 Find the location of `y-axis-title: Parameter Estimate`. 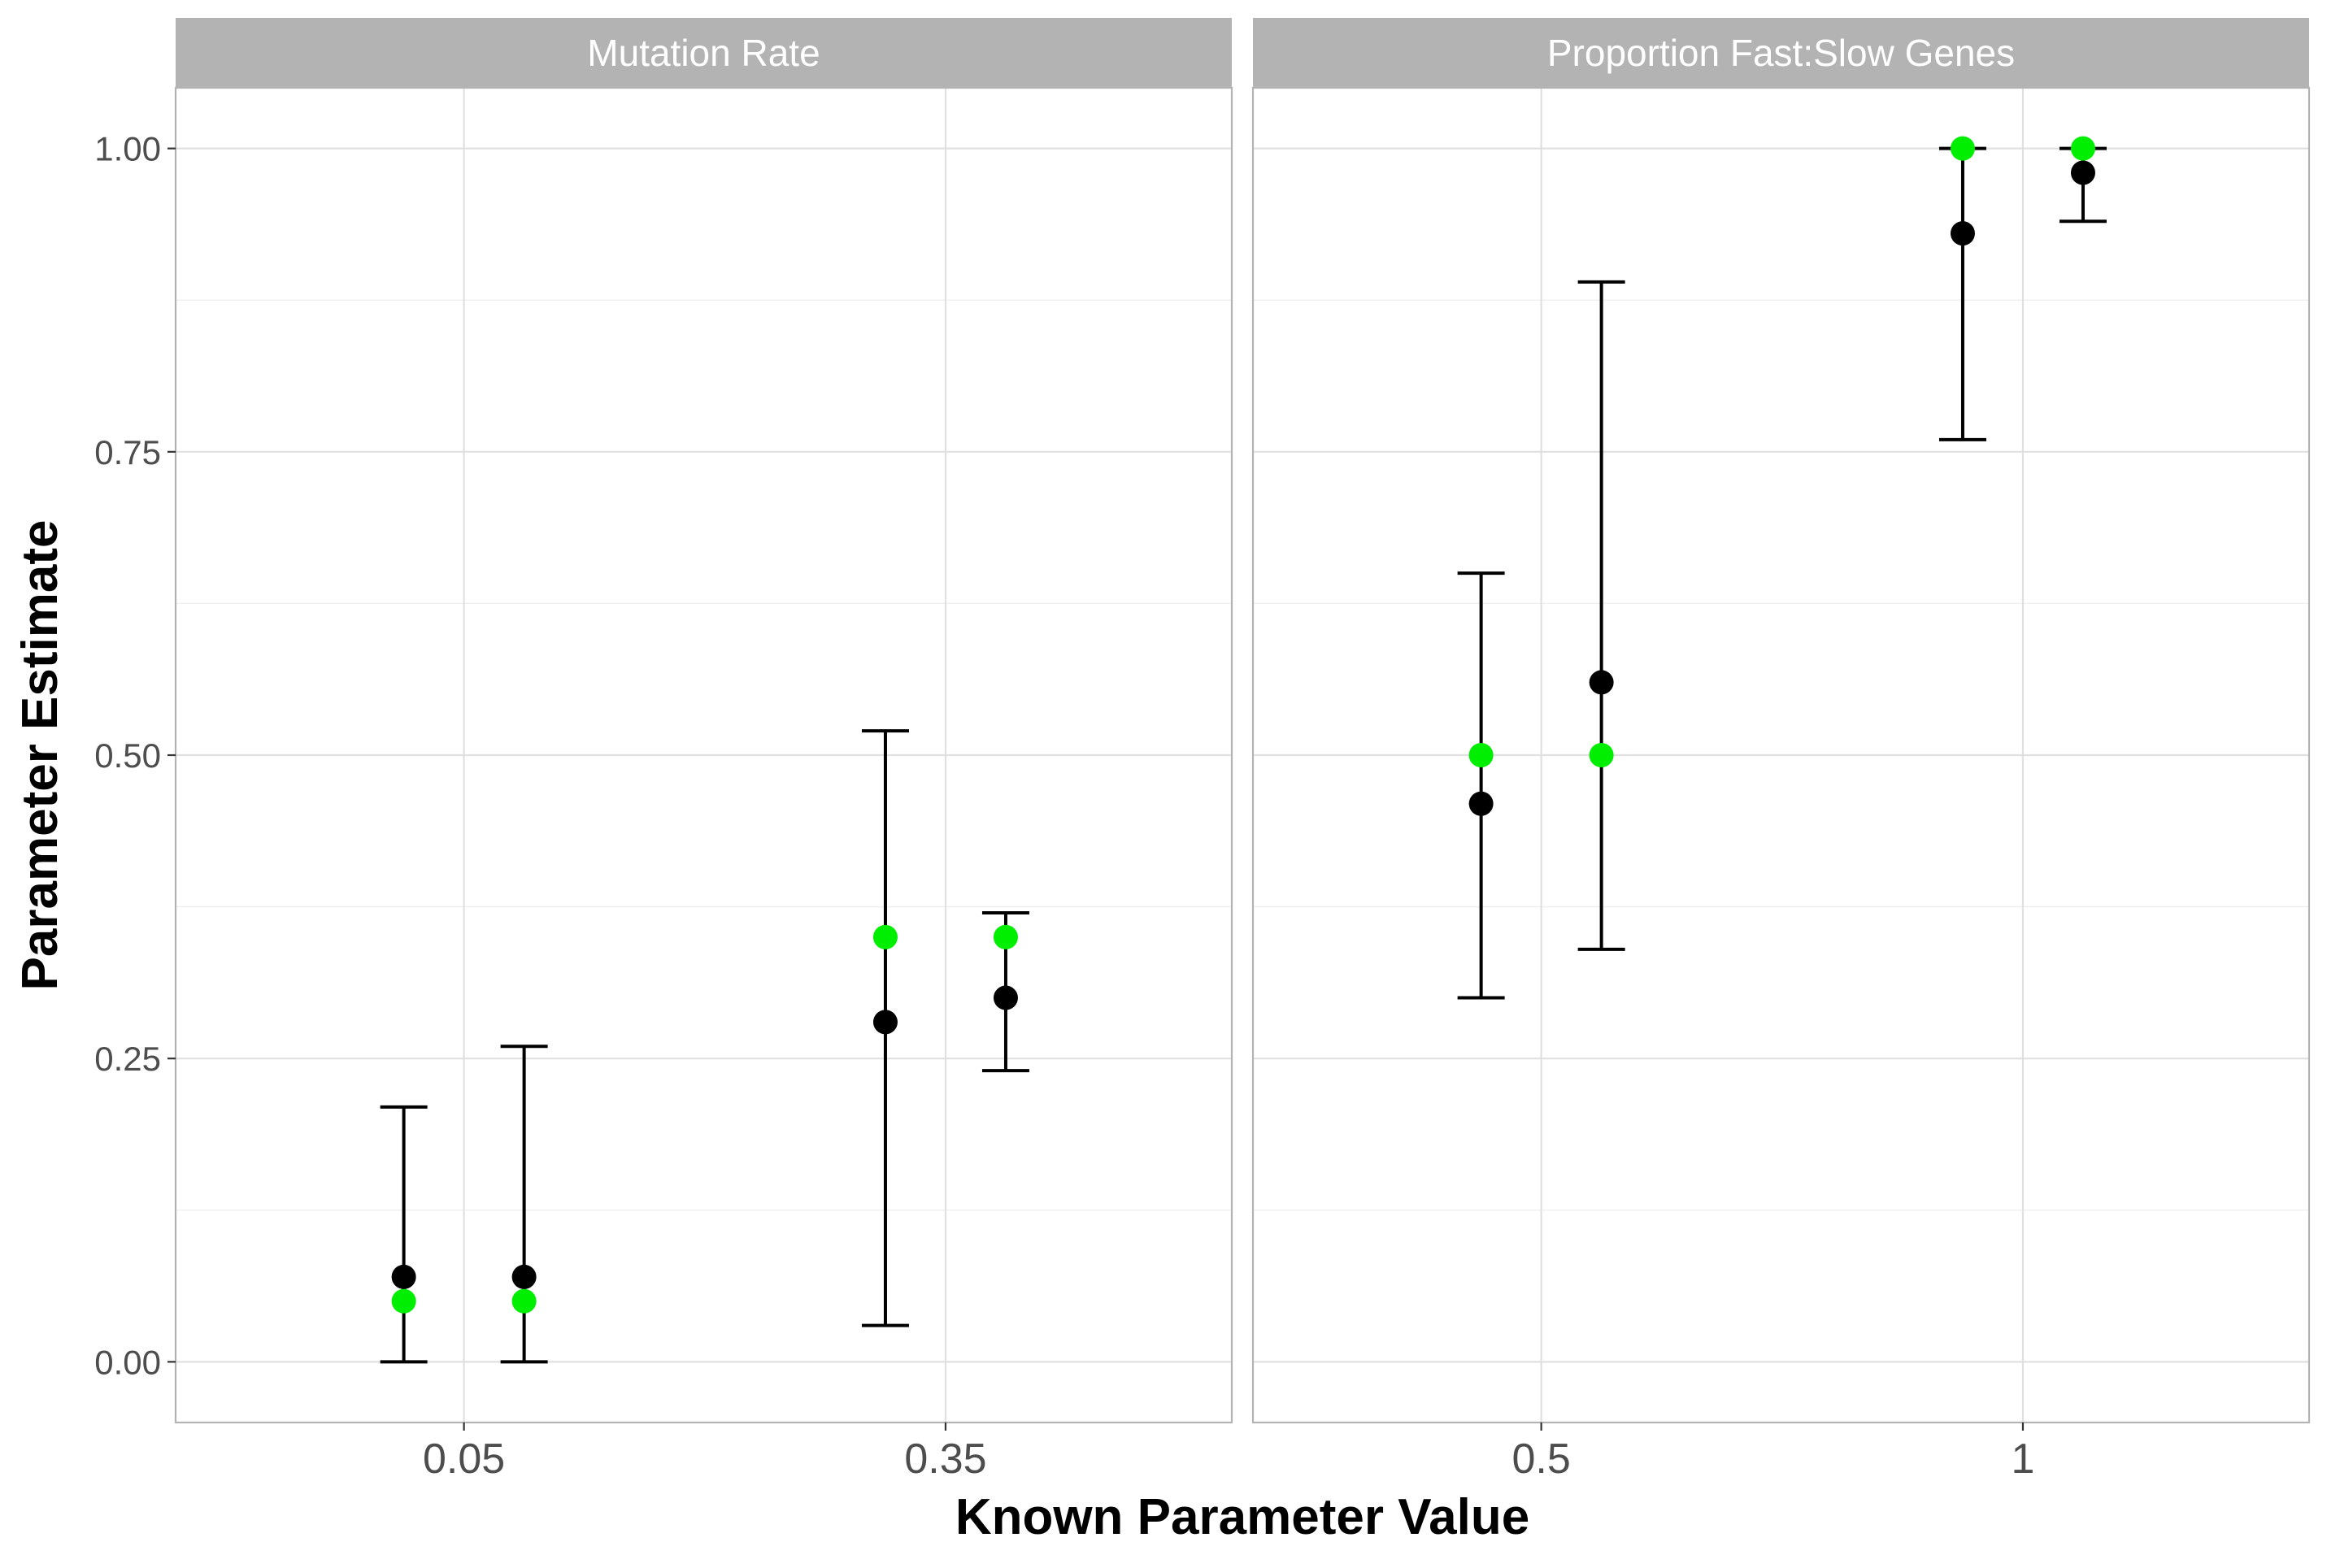

y-axis-title: Parameter Estimate is located at coordinates (40, 755).